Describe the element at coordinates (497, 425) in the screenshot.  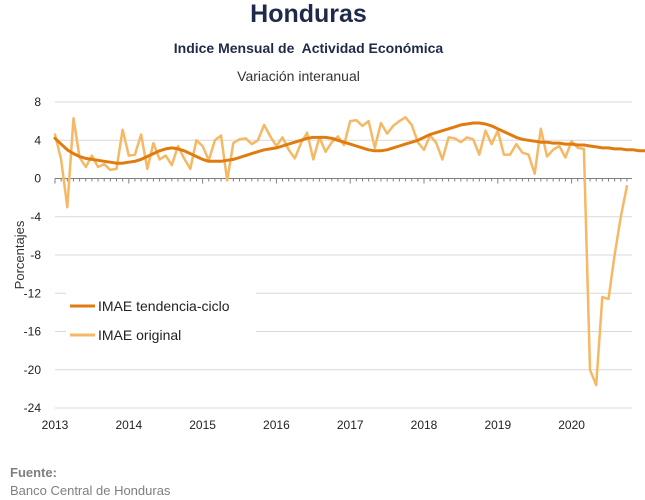
I see `x-tick-label: 2019` at that location.